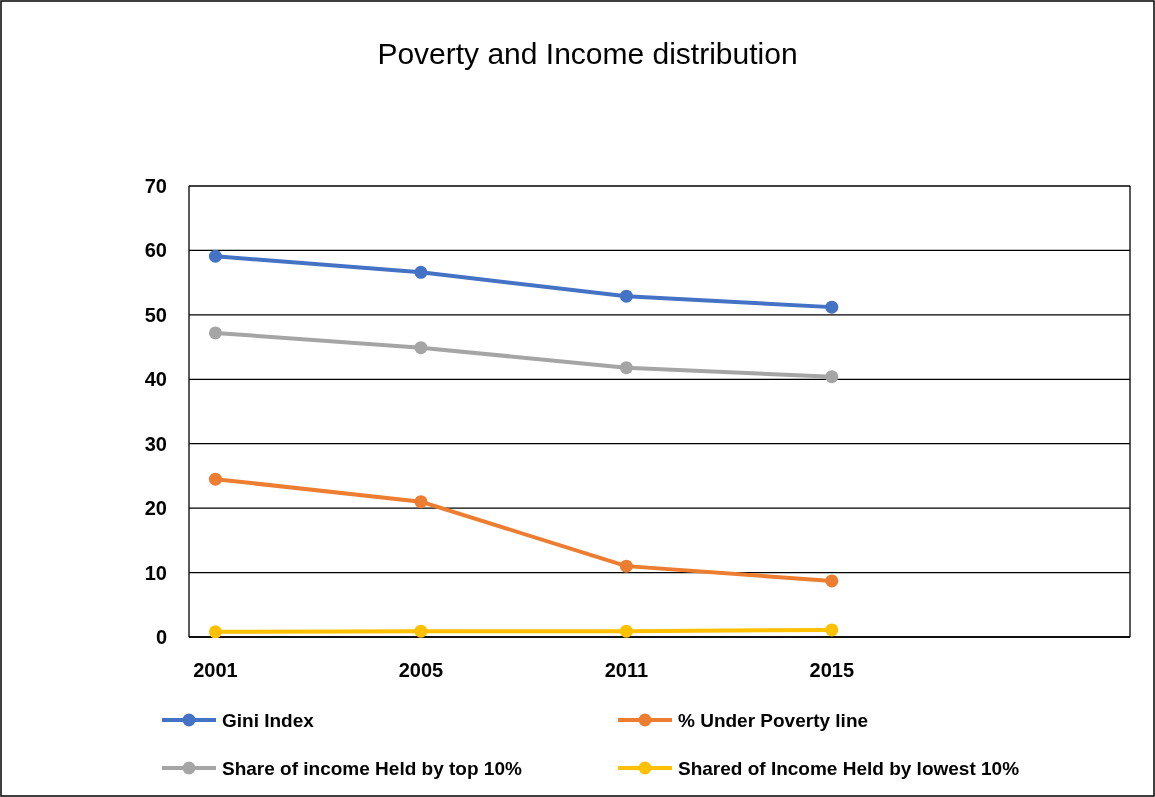  I want to click on y-tick-label: 70, so click(155, 186).